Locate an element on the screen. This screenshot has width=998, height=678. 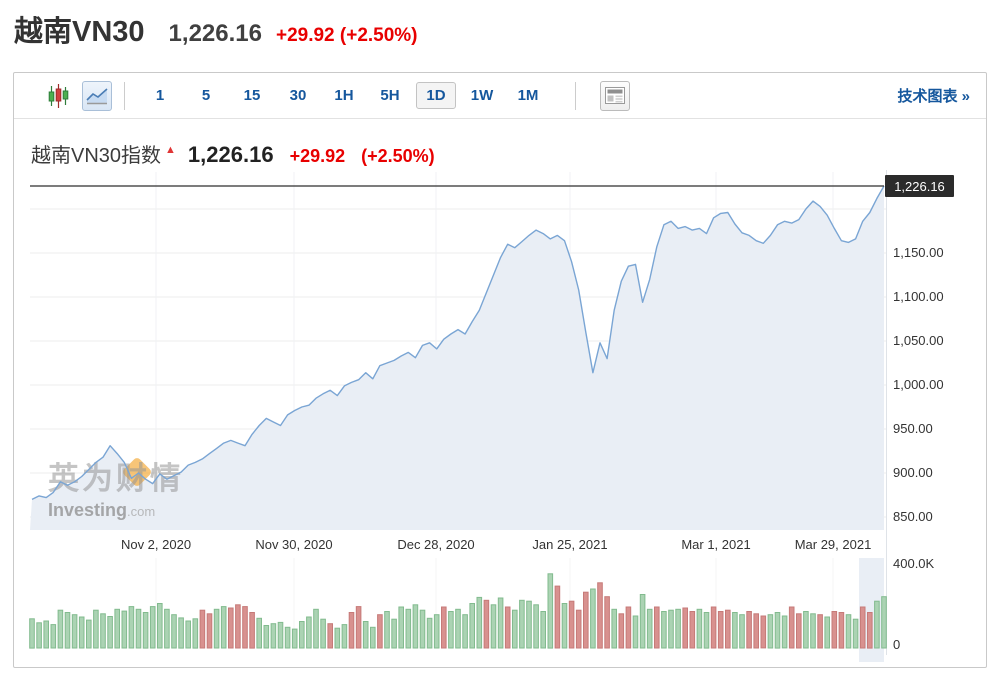
technical-chart-link: 技术图表 » is located at coordinates (933, 96).